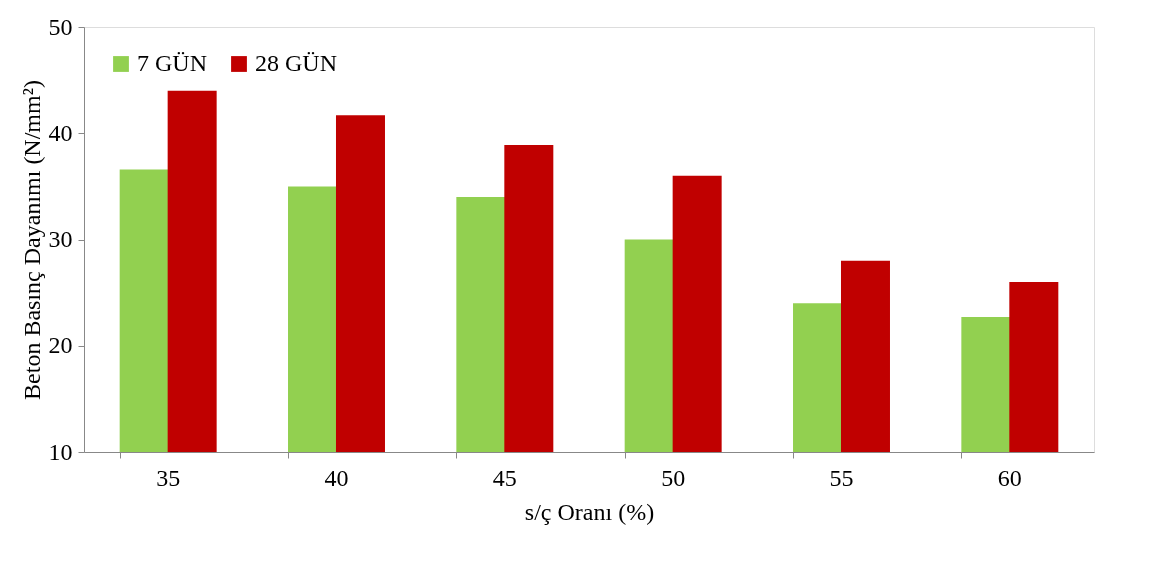 This screenshot has width=1174, height=578. What do you see at coordinates (60, 345) in the screenshot?
I see `y-tick-label: 20` at bounding box center [60, 345].